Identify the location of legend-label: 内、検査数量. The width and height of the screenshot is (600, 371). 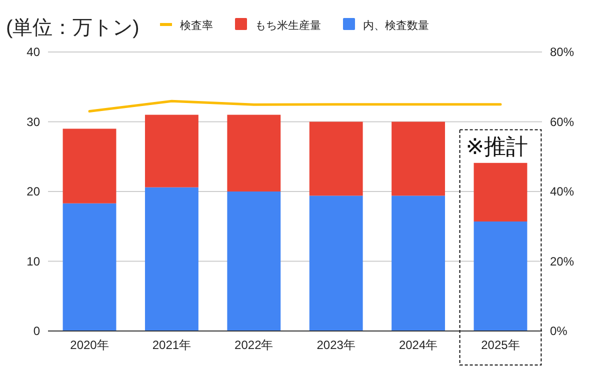
(396, 25).